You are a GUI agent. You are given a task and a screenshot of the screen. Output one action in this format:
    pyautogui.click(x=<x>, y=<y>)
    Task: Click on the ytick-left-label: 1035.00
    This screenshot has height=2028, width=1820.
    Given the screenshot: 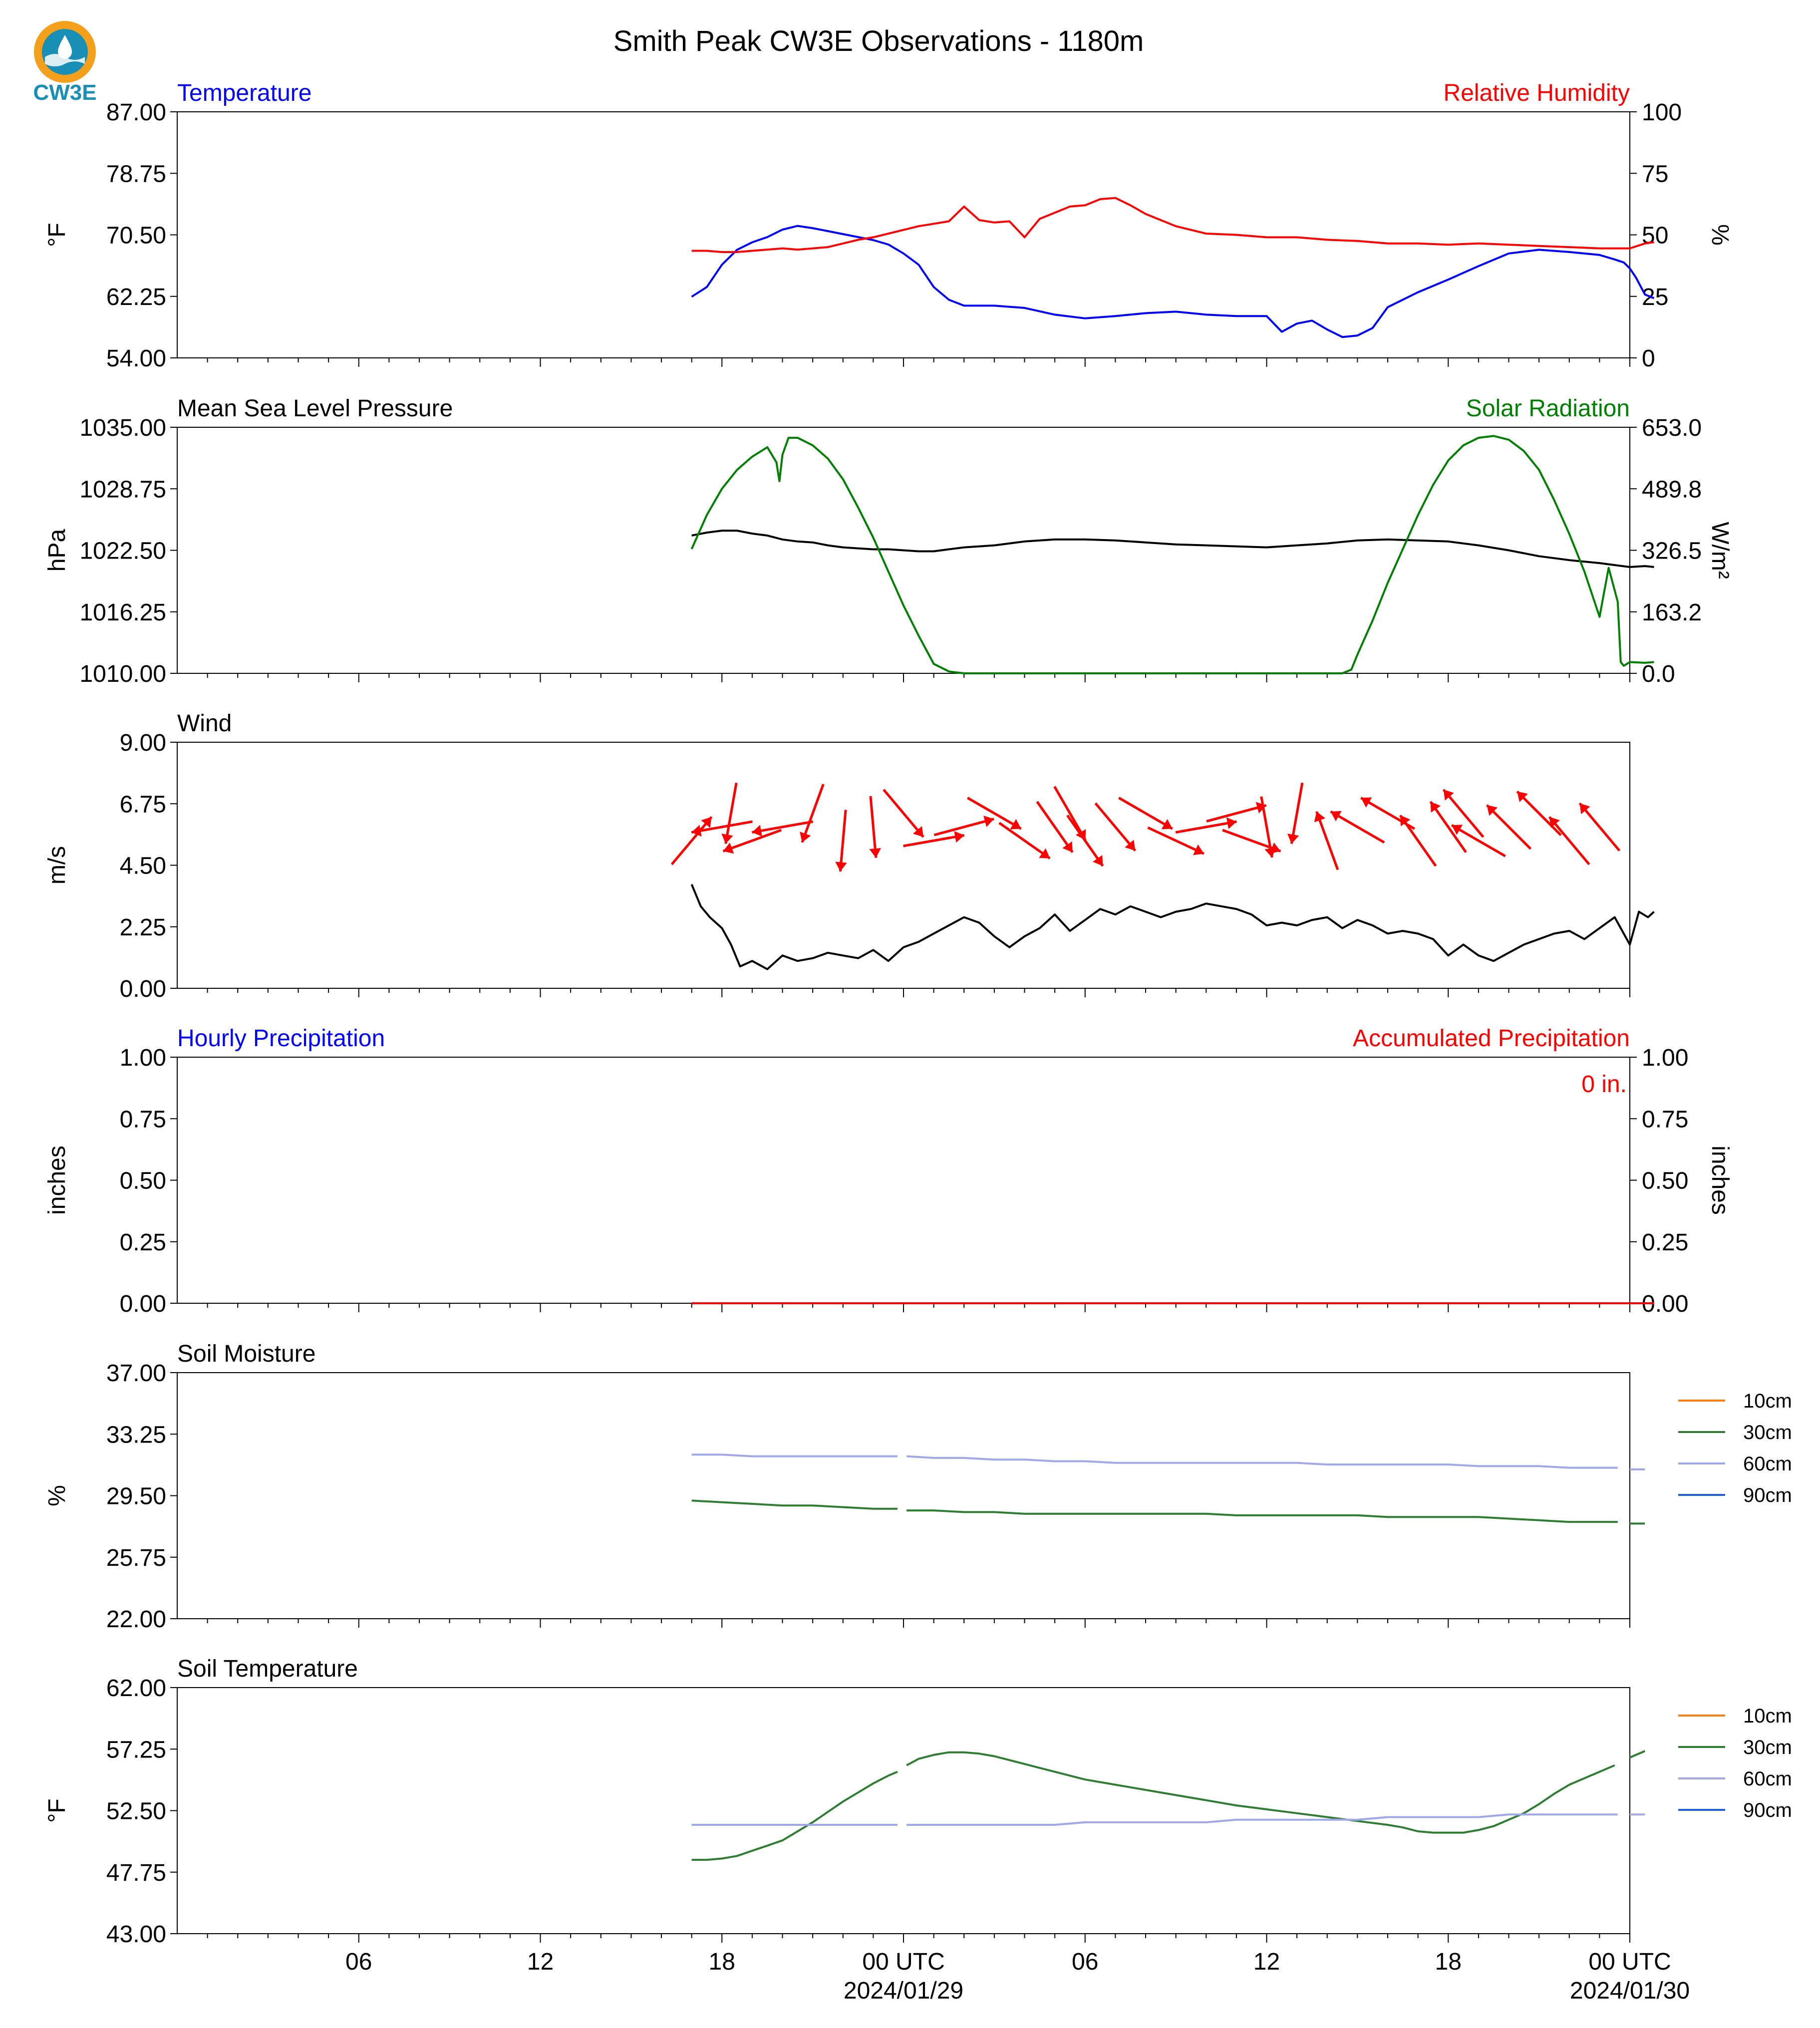 What is the action you would take?
    pyautogui.click(x=122, y=428)
    